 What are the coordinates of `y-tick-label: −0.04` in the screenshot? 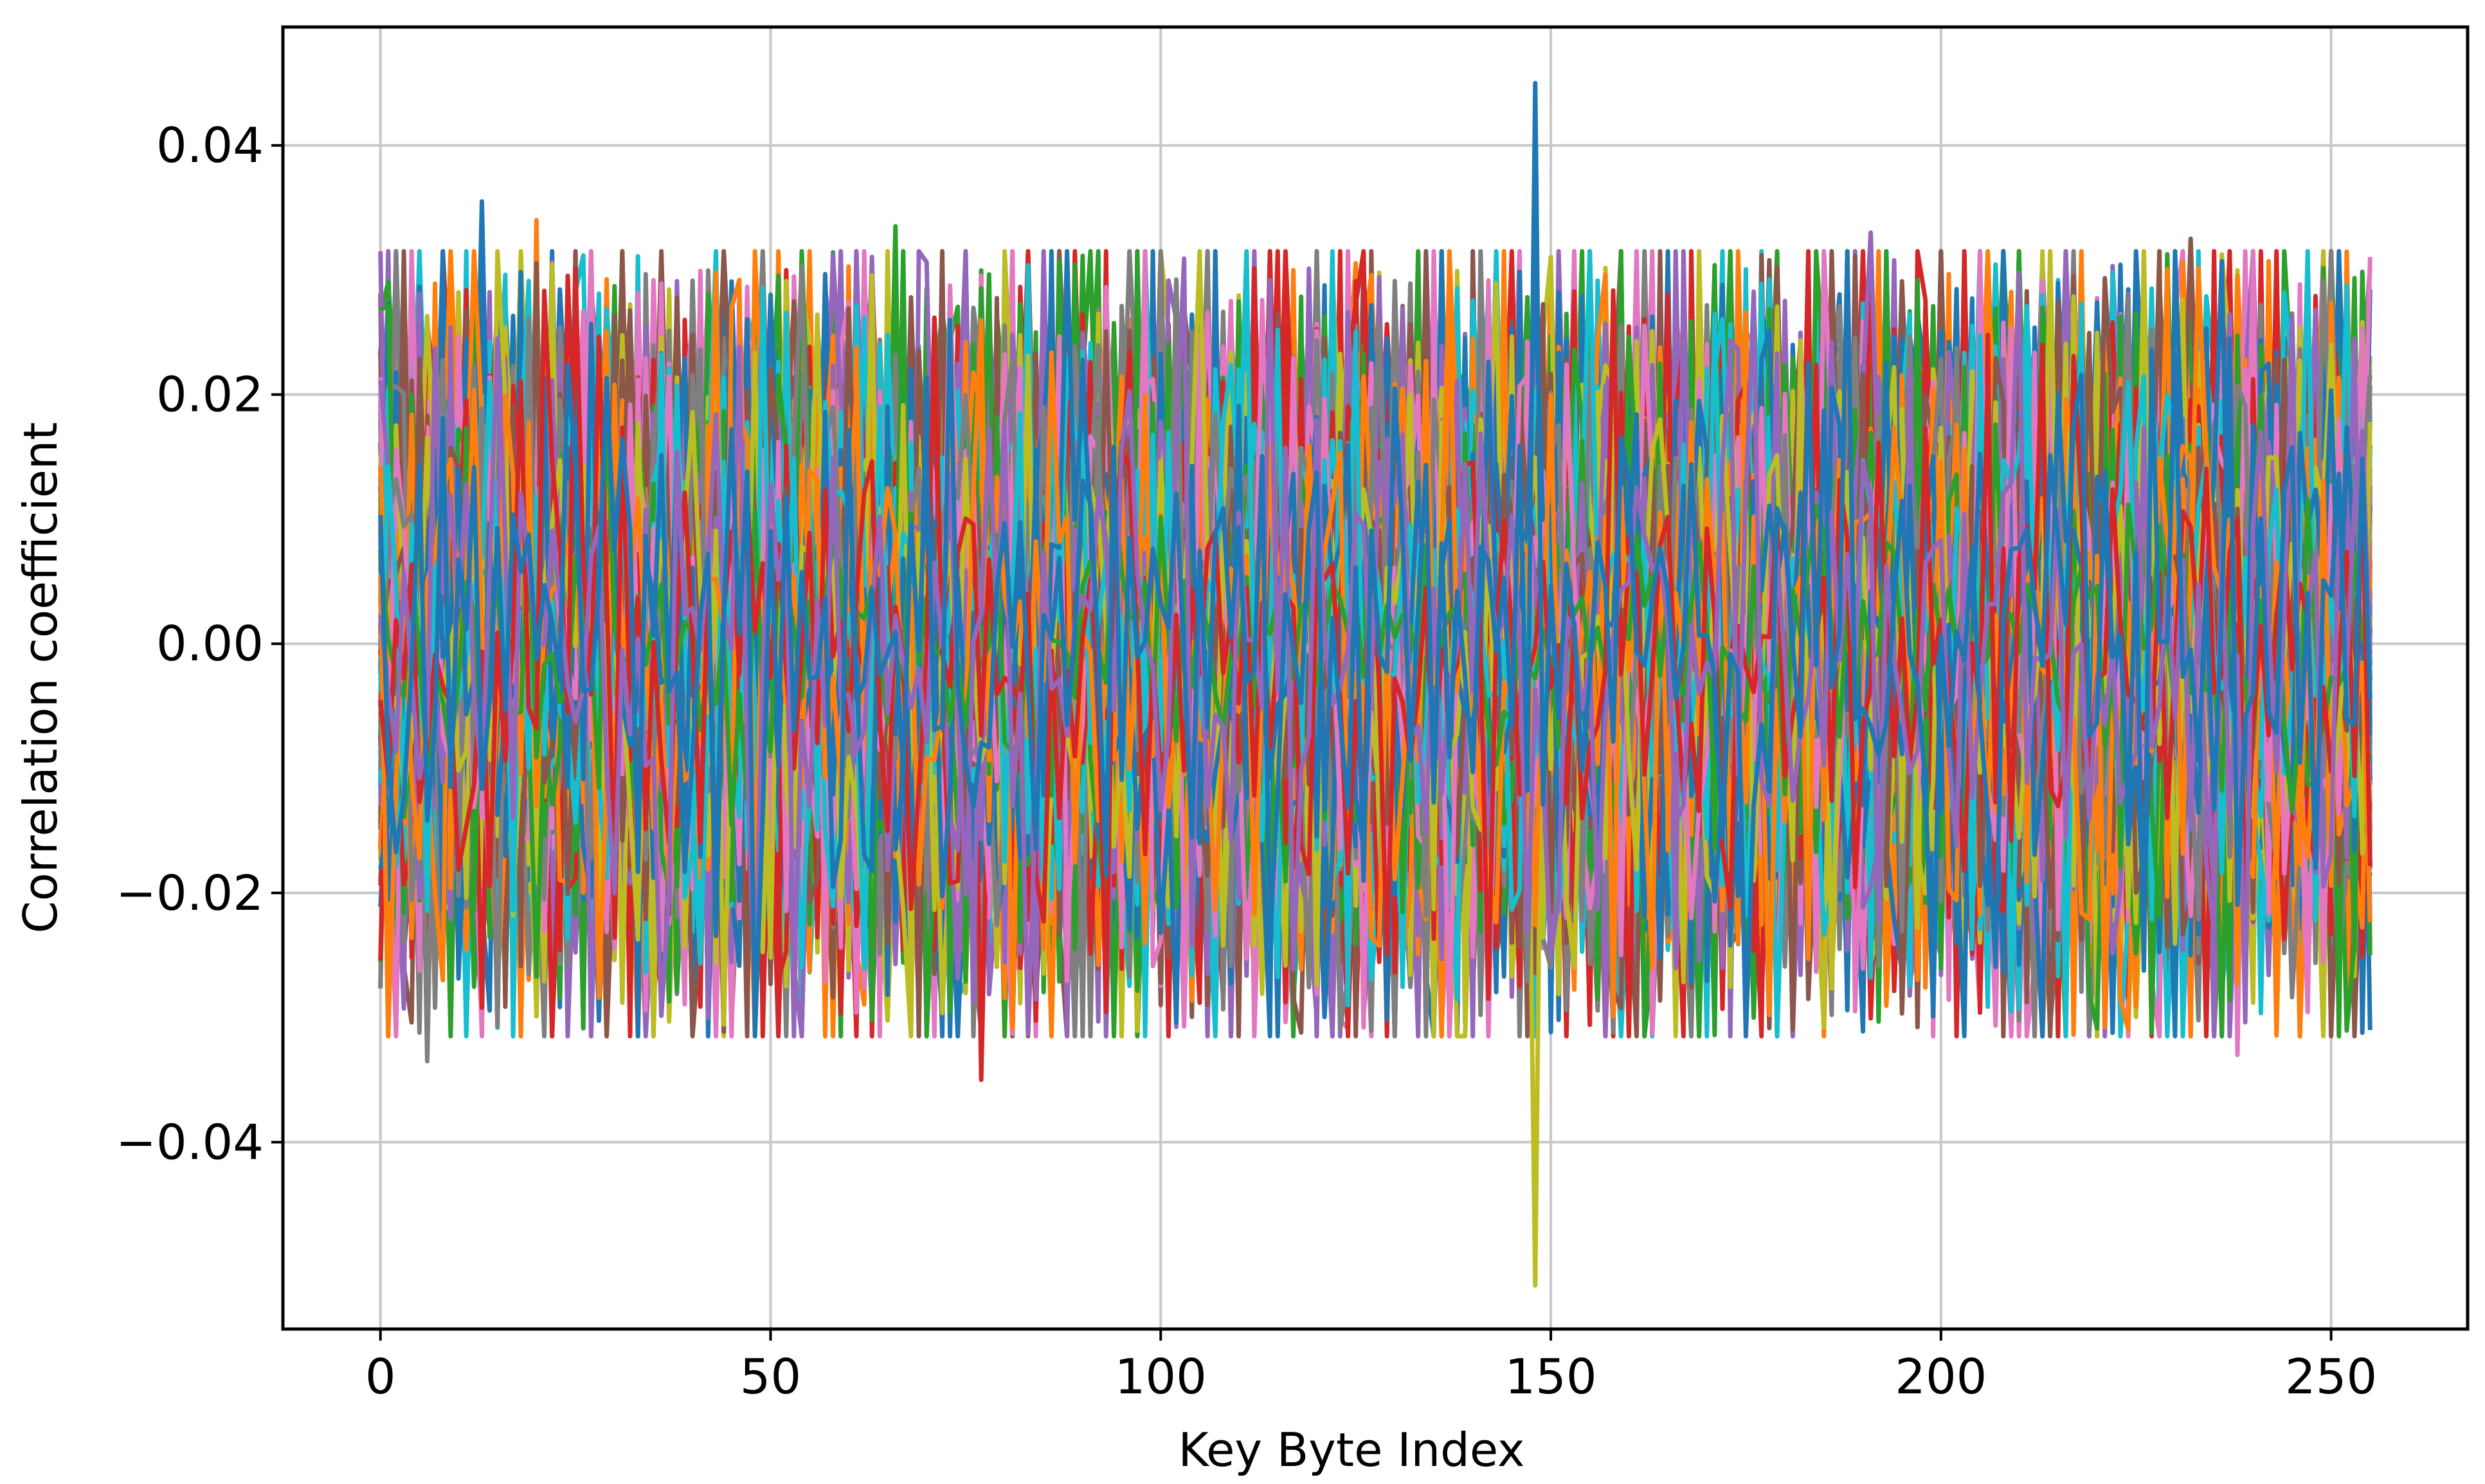 It's located at (190, 1142).